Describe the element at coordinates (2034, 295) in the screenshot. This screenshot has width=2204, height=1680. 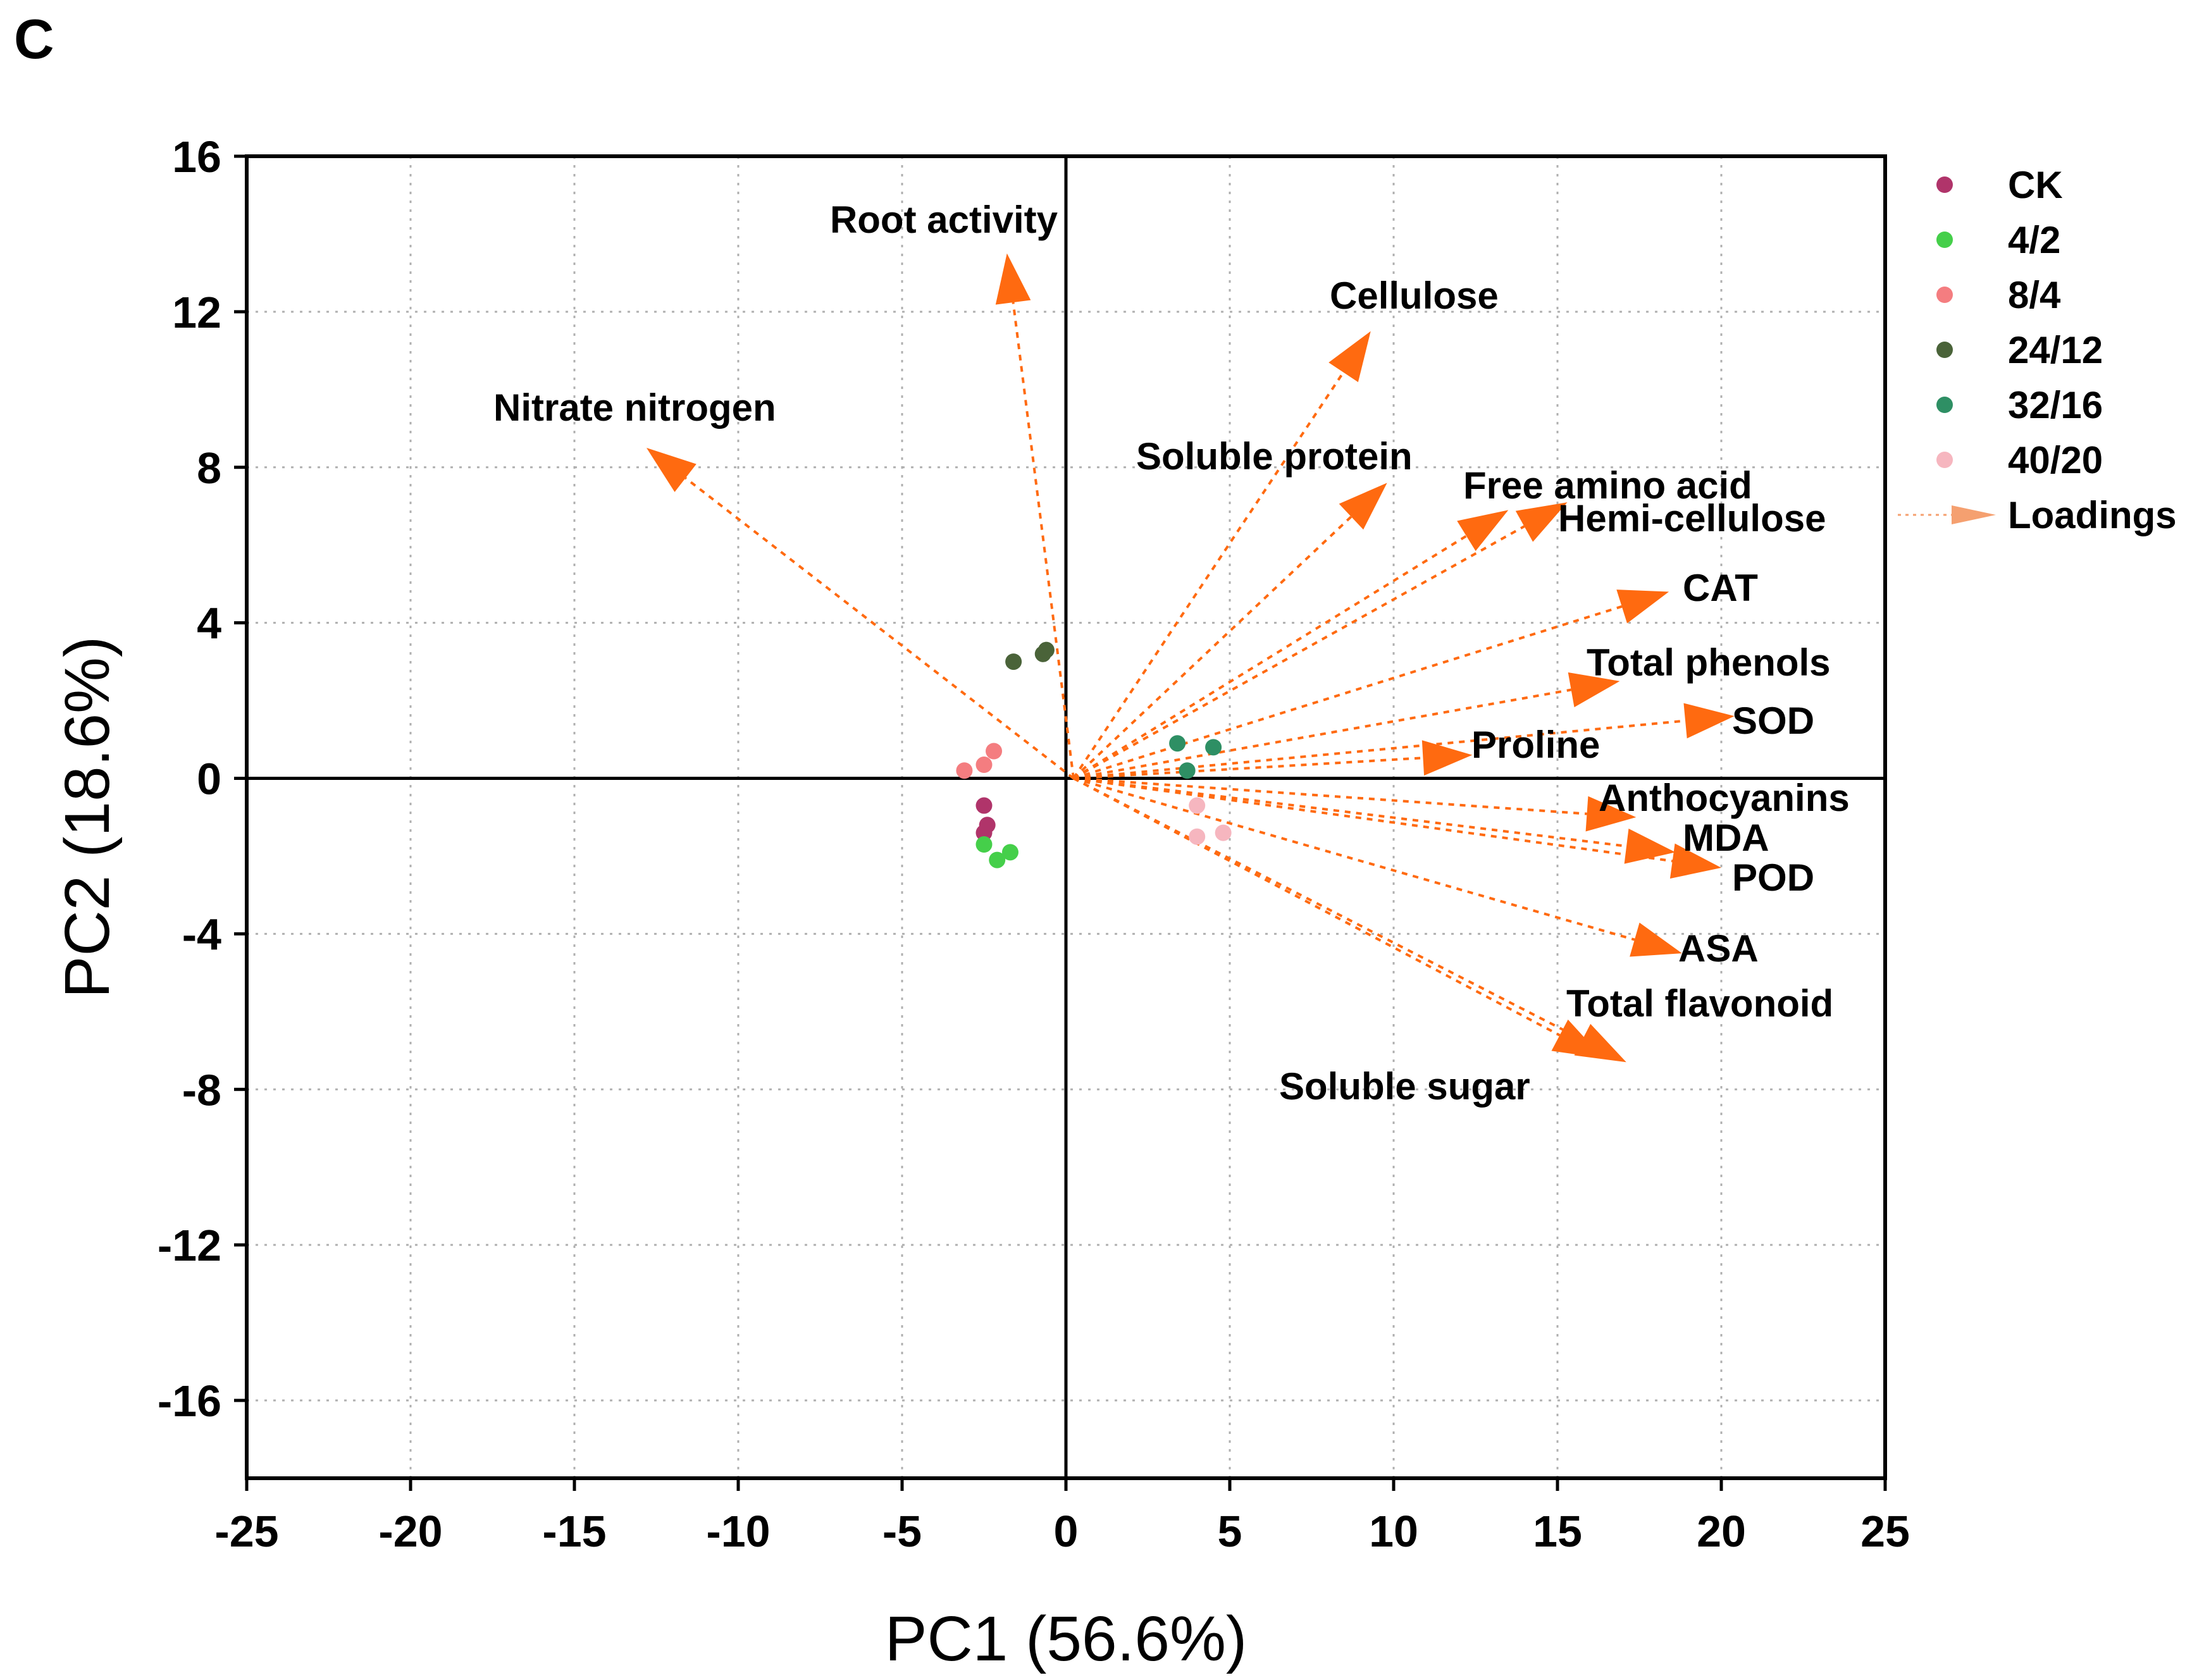
I see `legend-label: 8/4` at that location.